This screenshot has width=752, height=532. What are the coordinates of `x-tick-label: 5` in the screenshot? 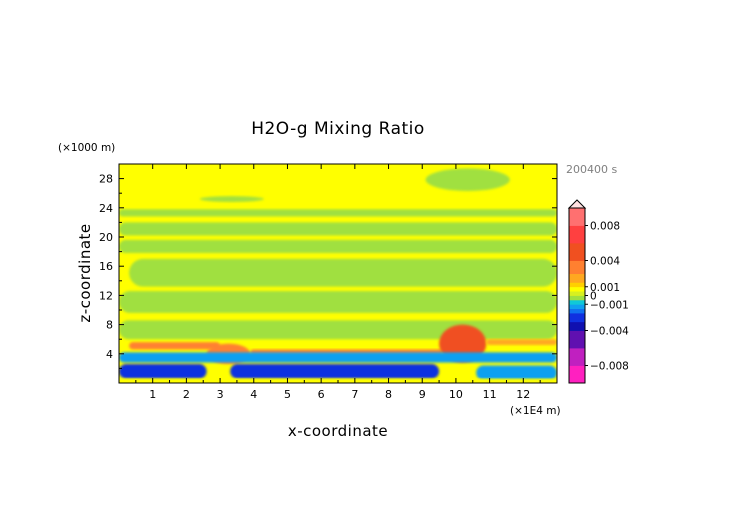 It's located at (287, 394).